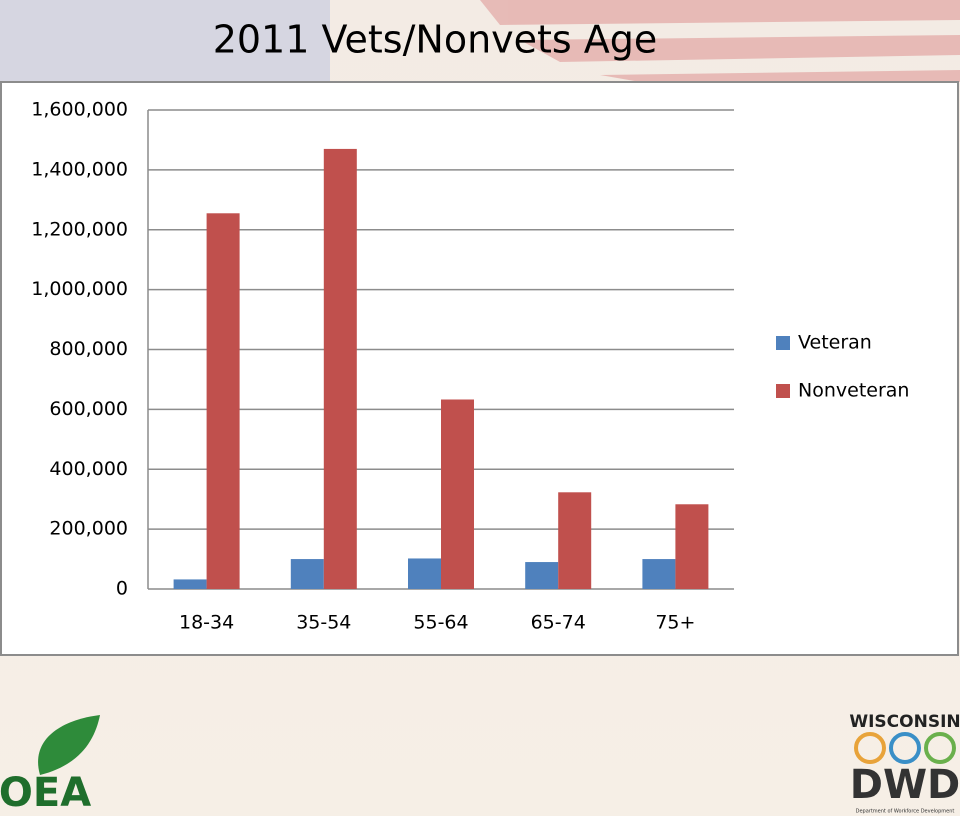 The width and height of the screenshot is (960, 816). What do you see at coordinates (323, 623) in the screenshot?
I see `x-tick-label: 35-54` at bounding box center [323, 623].